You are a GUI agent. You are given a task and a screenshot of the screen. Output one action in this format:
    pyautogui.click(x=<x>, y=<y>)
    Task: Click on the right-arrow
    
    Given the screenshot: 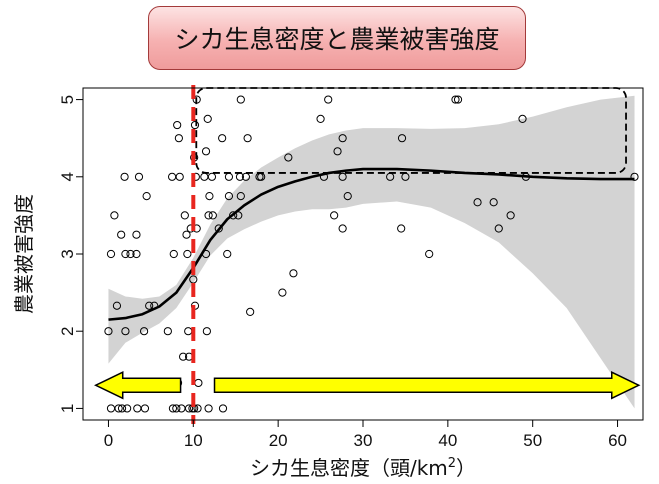 What is the action you would take?
    pyautogui.click(x=427, y=385)
    